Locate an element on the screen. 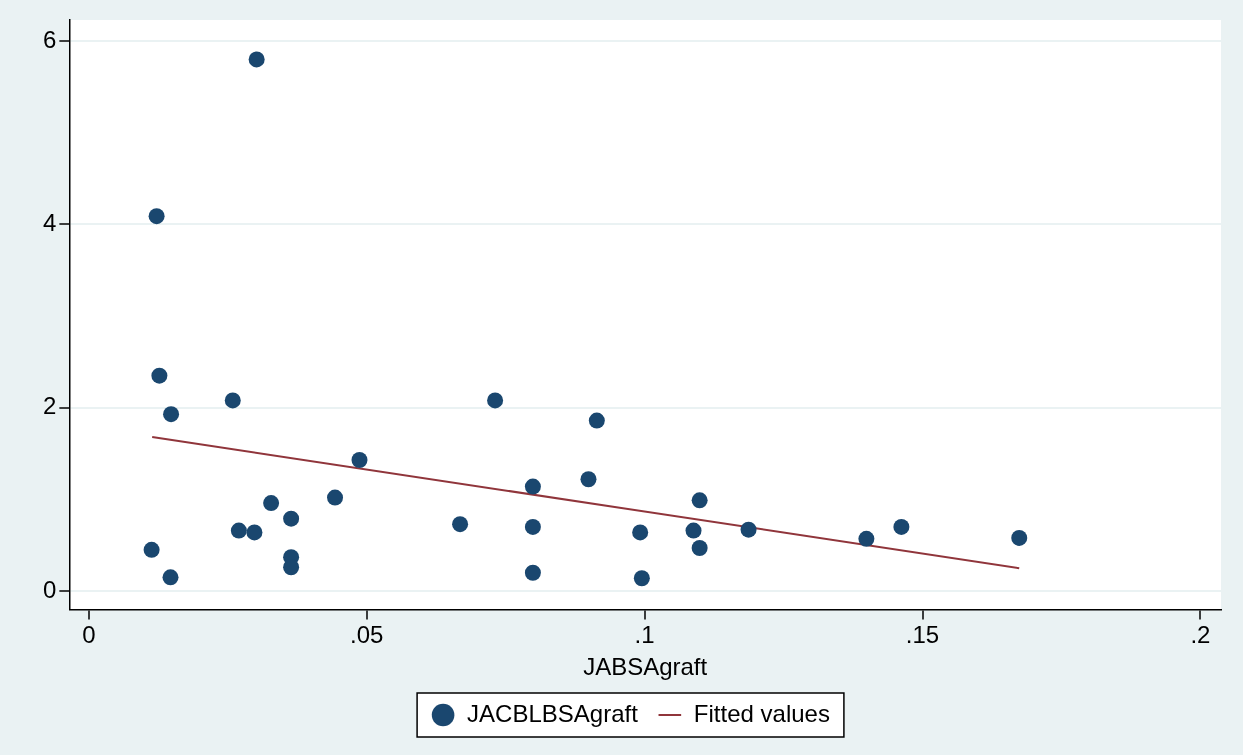  y-tick-label: 2 is located at coordinates (49, 406).